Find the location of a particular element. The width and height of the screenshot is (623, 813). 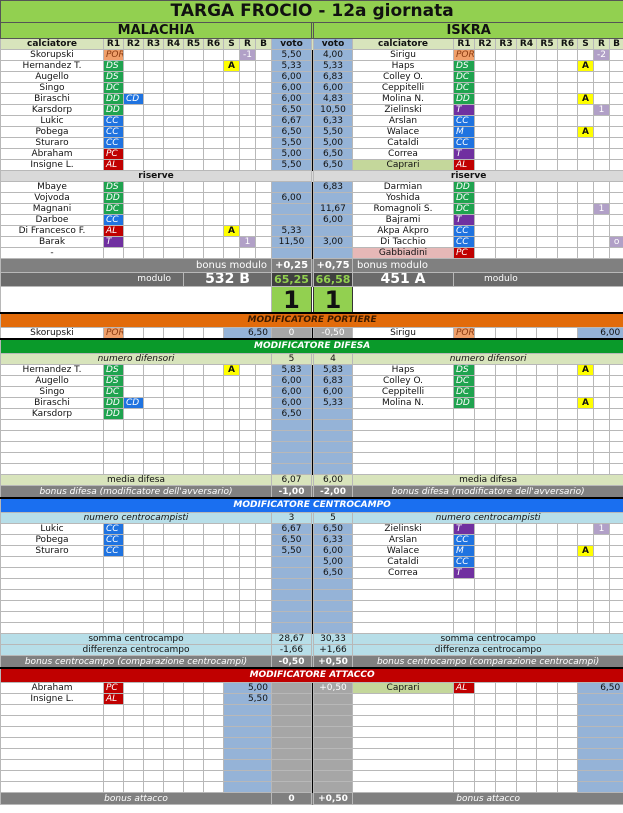

player-row: Pobega CC 6,50 6,33 Arslan CC is located at coordinates (311, 540).